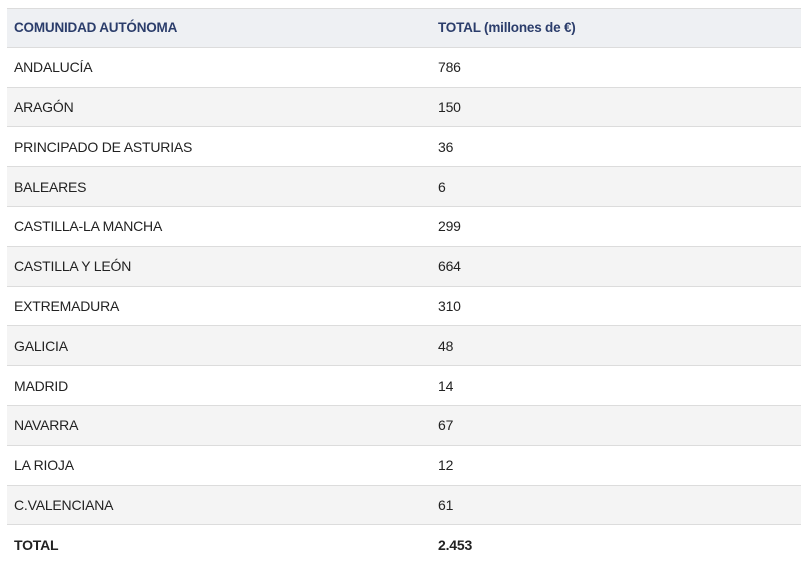 The height and width of the screenshot is (565, 809). Describe the element at coordinates (449, 226) in the screenshot. I see `table-cell: 299` at that location.